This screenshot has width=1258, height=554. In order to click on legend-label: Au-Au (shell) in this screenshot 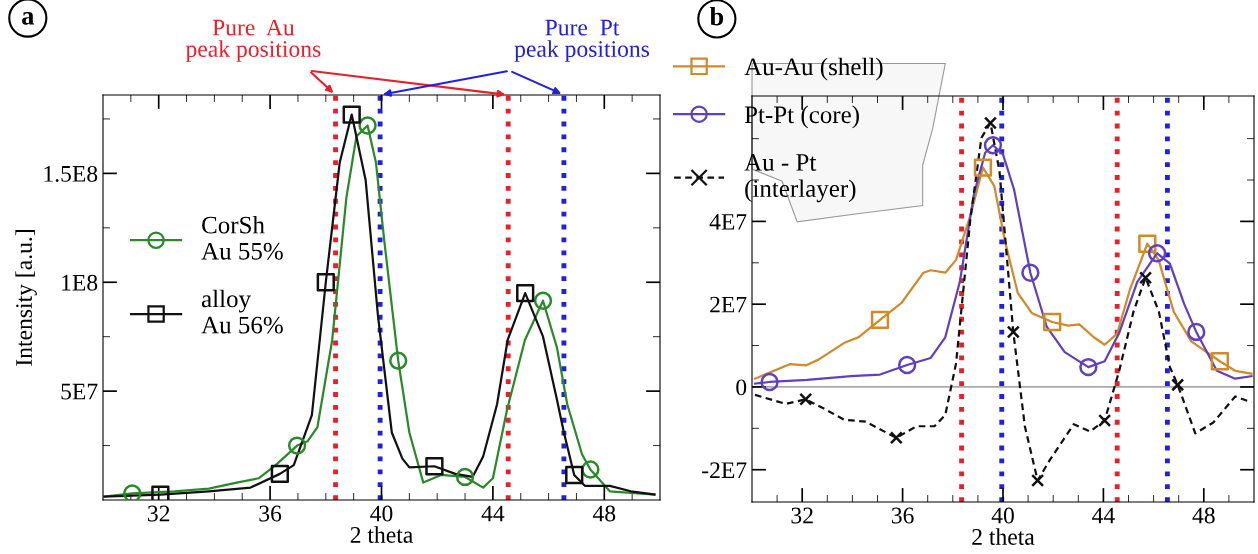, I will do `click(813, 69)`.